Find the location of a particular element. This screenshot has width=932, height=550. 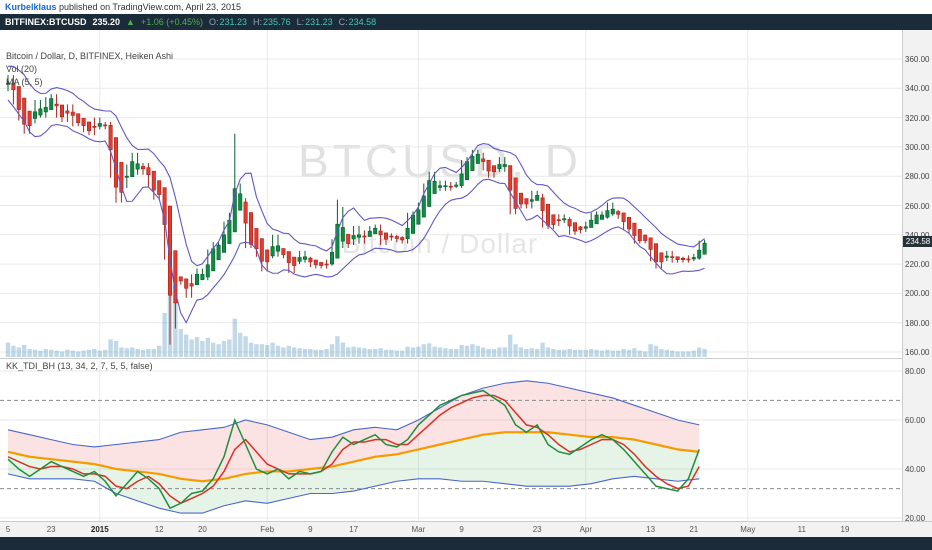

price-axis-tick: 160.00 is located at coordinates (917, 352).